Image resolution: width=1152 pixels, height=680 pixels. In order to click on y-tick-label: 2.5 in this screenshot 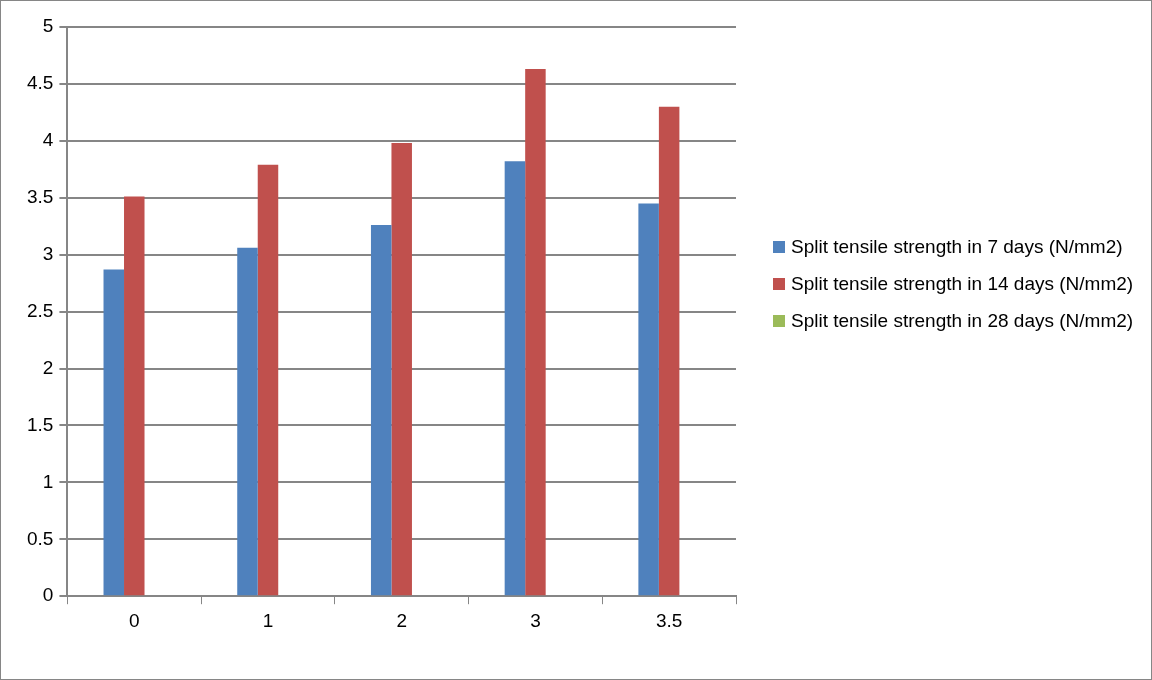, I will do `click(40, 310)`.